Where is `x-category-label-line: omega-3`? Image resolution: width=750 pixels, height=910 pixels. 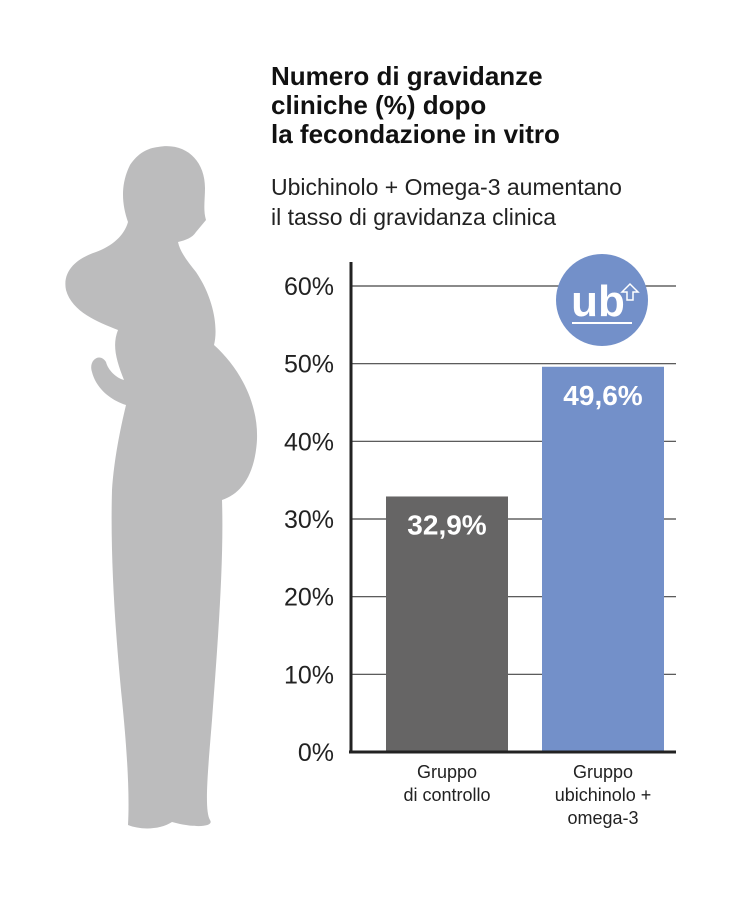
x-category-label-line: omega-3 is located at coordinates (603, 818).